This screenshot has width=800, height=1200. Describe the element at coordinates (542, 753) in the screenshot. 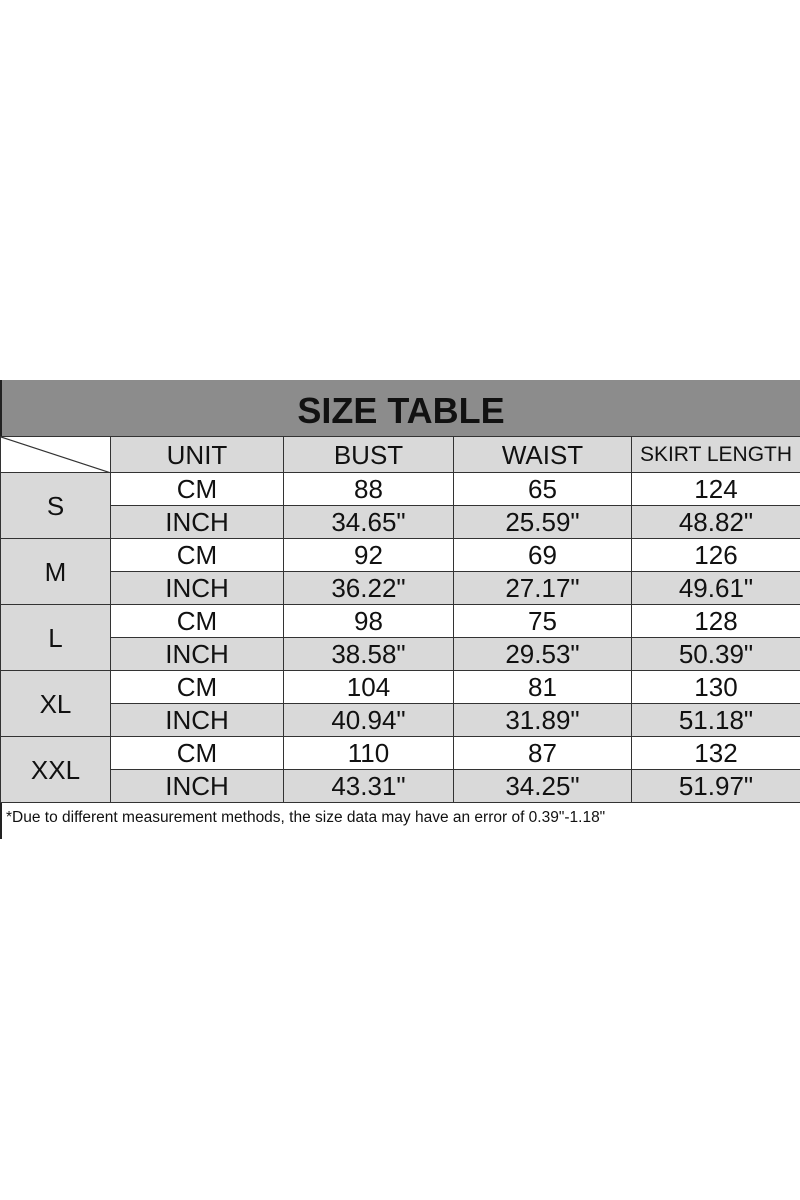

I see `waist-cell: 87` at that location.